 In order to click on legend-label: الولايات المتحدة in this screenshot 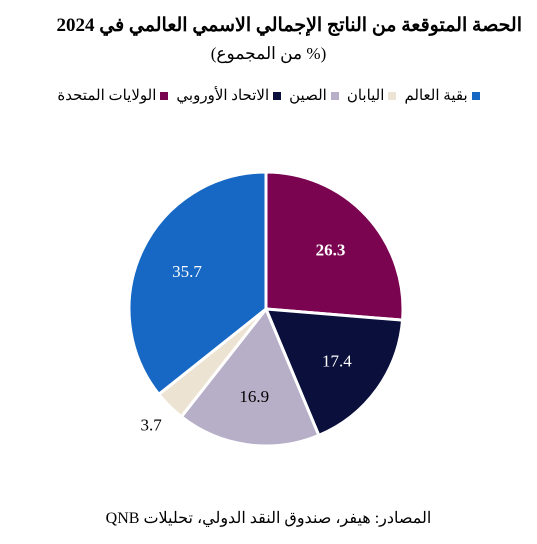, I will do `click(107, 96)`.